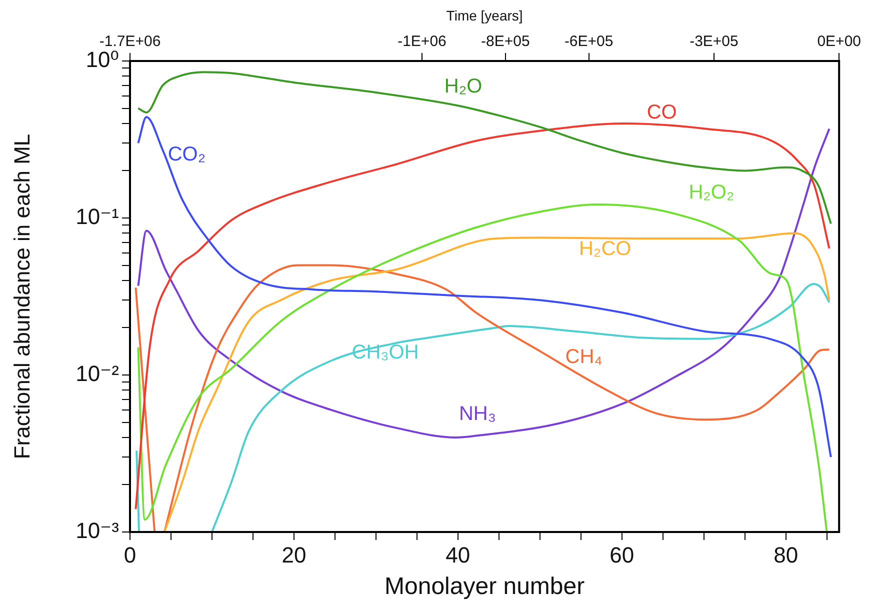 The image size is (871, 612). I want to click on x-tick-label: 80, so click(786, 555).